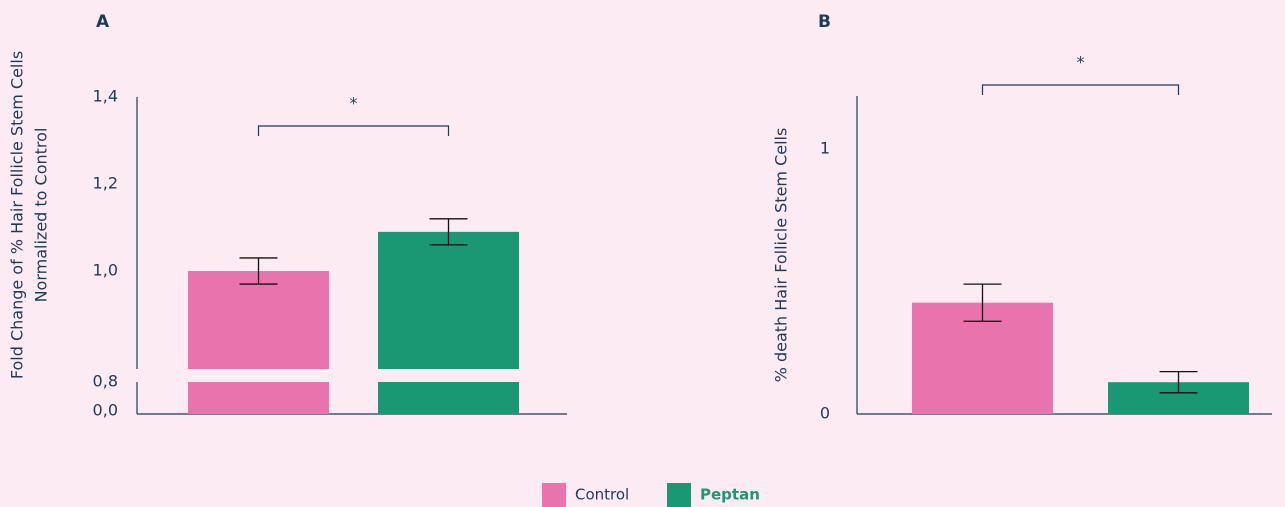 The image size is (1285, 507). I want to click on y-axis-label: % death Hair Follicle Stem Cells, so click(781, 255).